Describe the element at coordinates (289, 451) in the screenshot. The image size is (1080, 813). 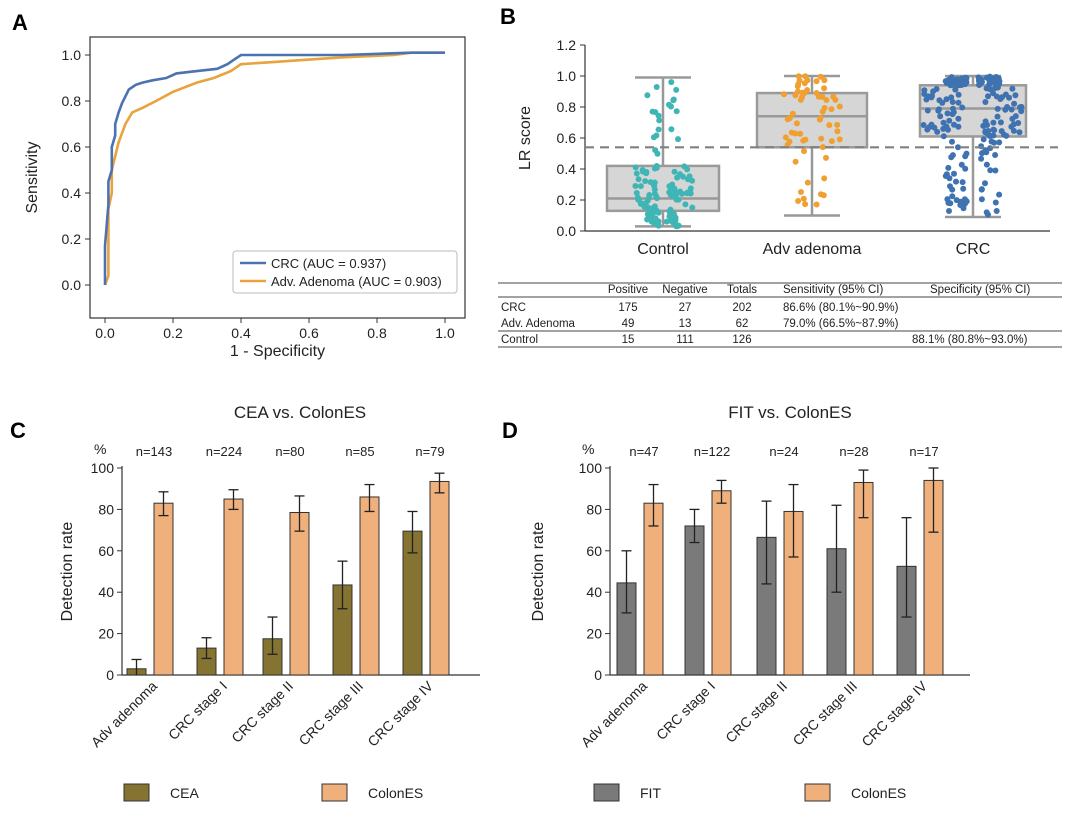
I see `n-label: n=80` at that location.